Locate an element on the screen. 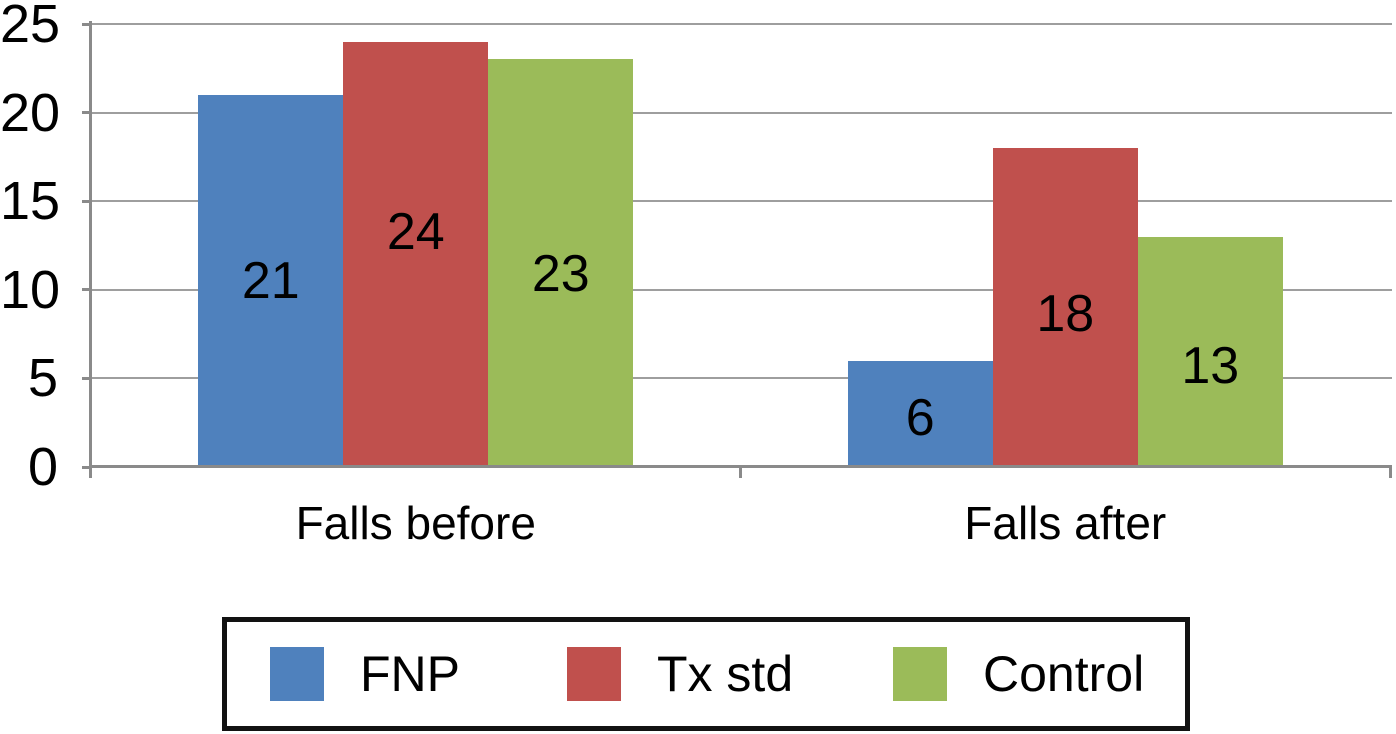 Image resolution: width=1396 pixels, height=734 pixels. x-axis-category-label: Falls before is located at coordinates (415, 523).